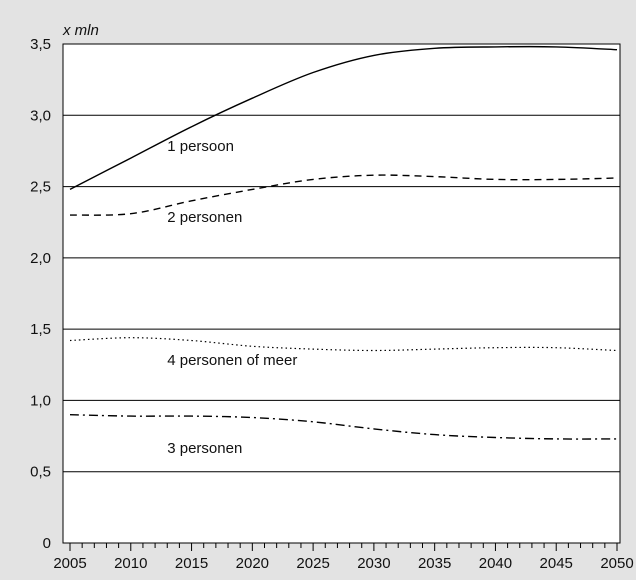 The height and width of the screenshot is (580, 636). I want to click on series-label-0: 1 persoon, so click(200, 146).